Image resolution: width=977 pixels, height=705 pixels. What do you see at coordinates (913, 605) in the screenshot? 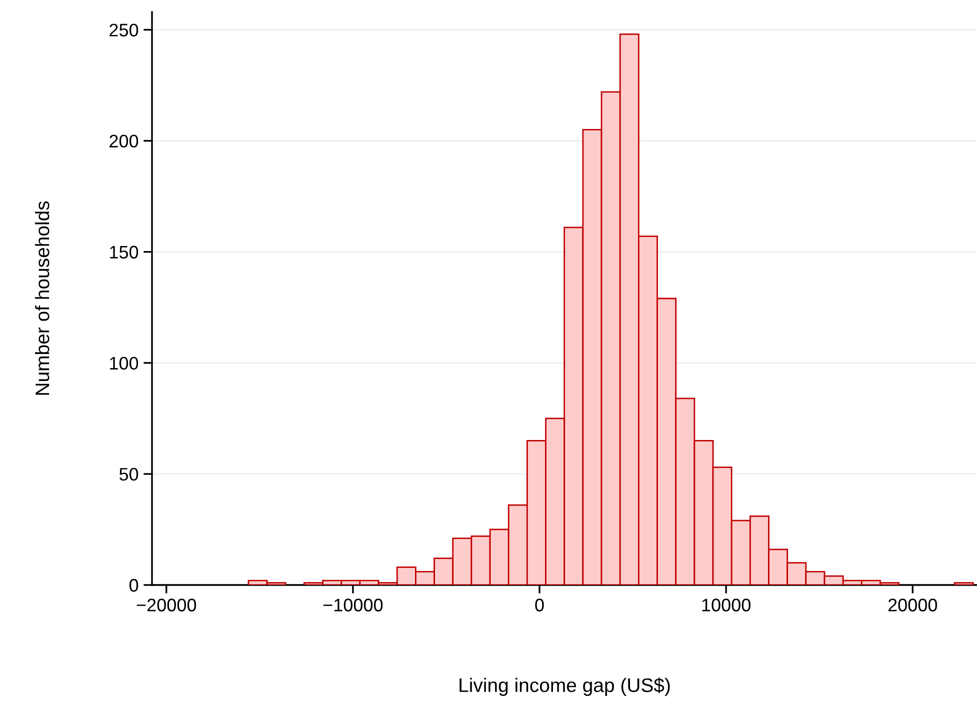
I see `x-tick-label: 20000` at bounding box center [913, 605].